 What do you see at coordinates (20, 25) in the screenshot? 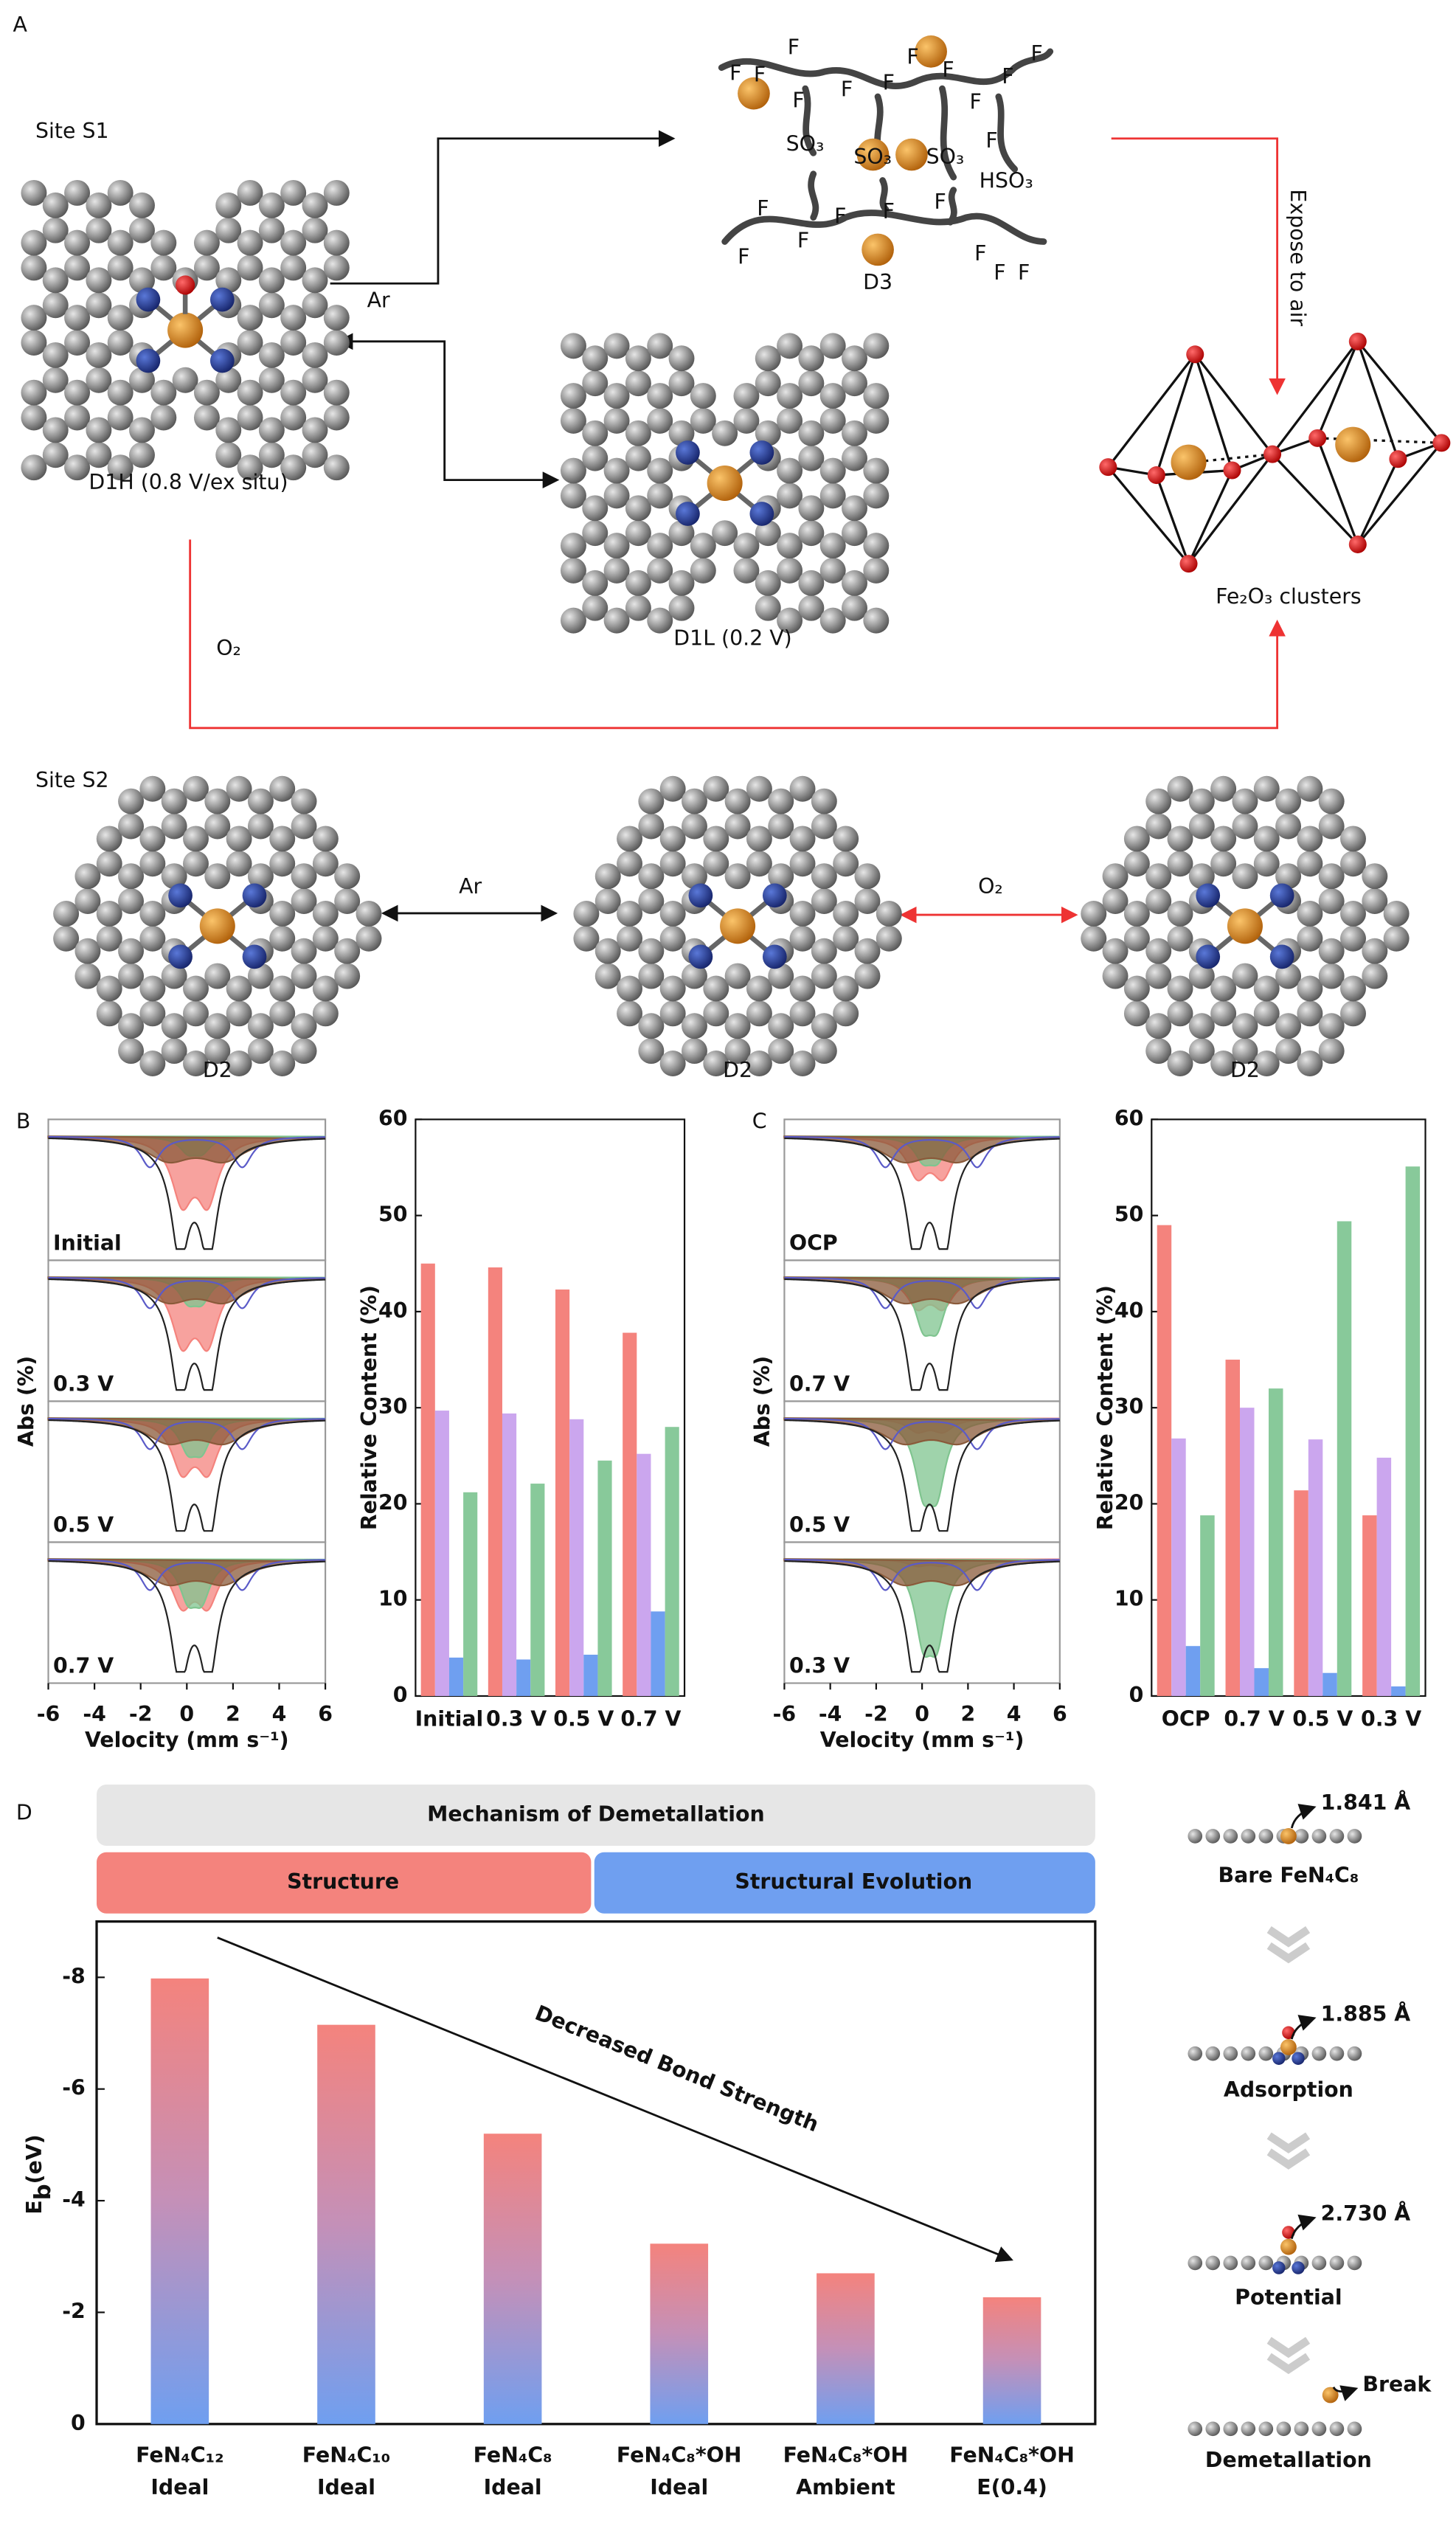
I see `panel-label: A` at bounding box center [20, 25].